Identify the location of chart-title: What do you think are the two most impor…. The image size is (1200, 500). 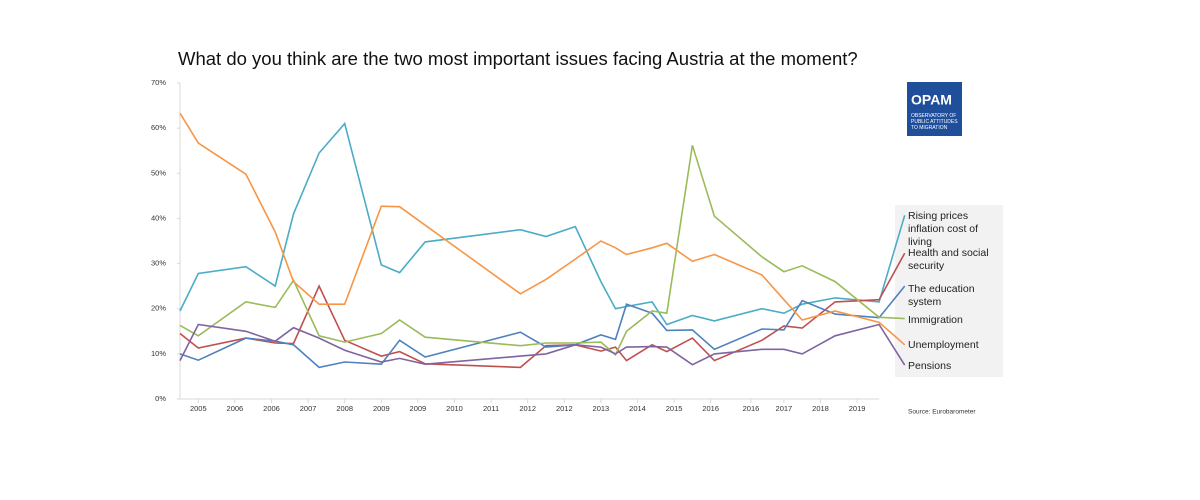
(518, 58).